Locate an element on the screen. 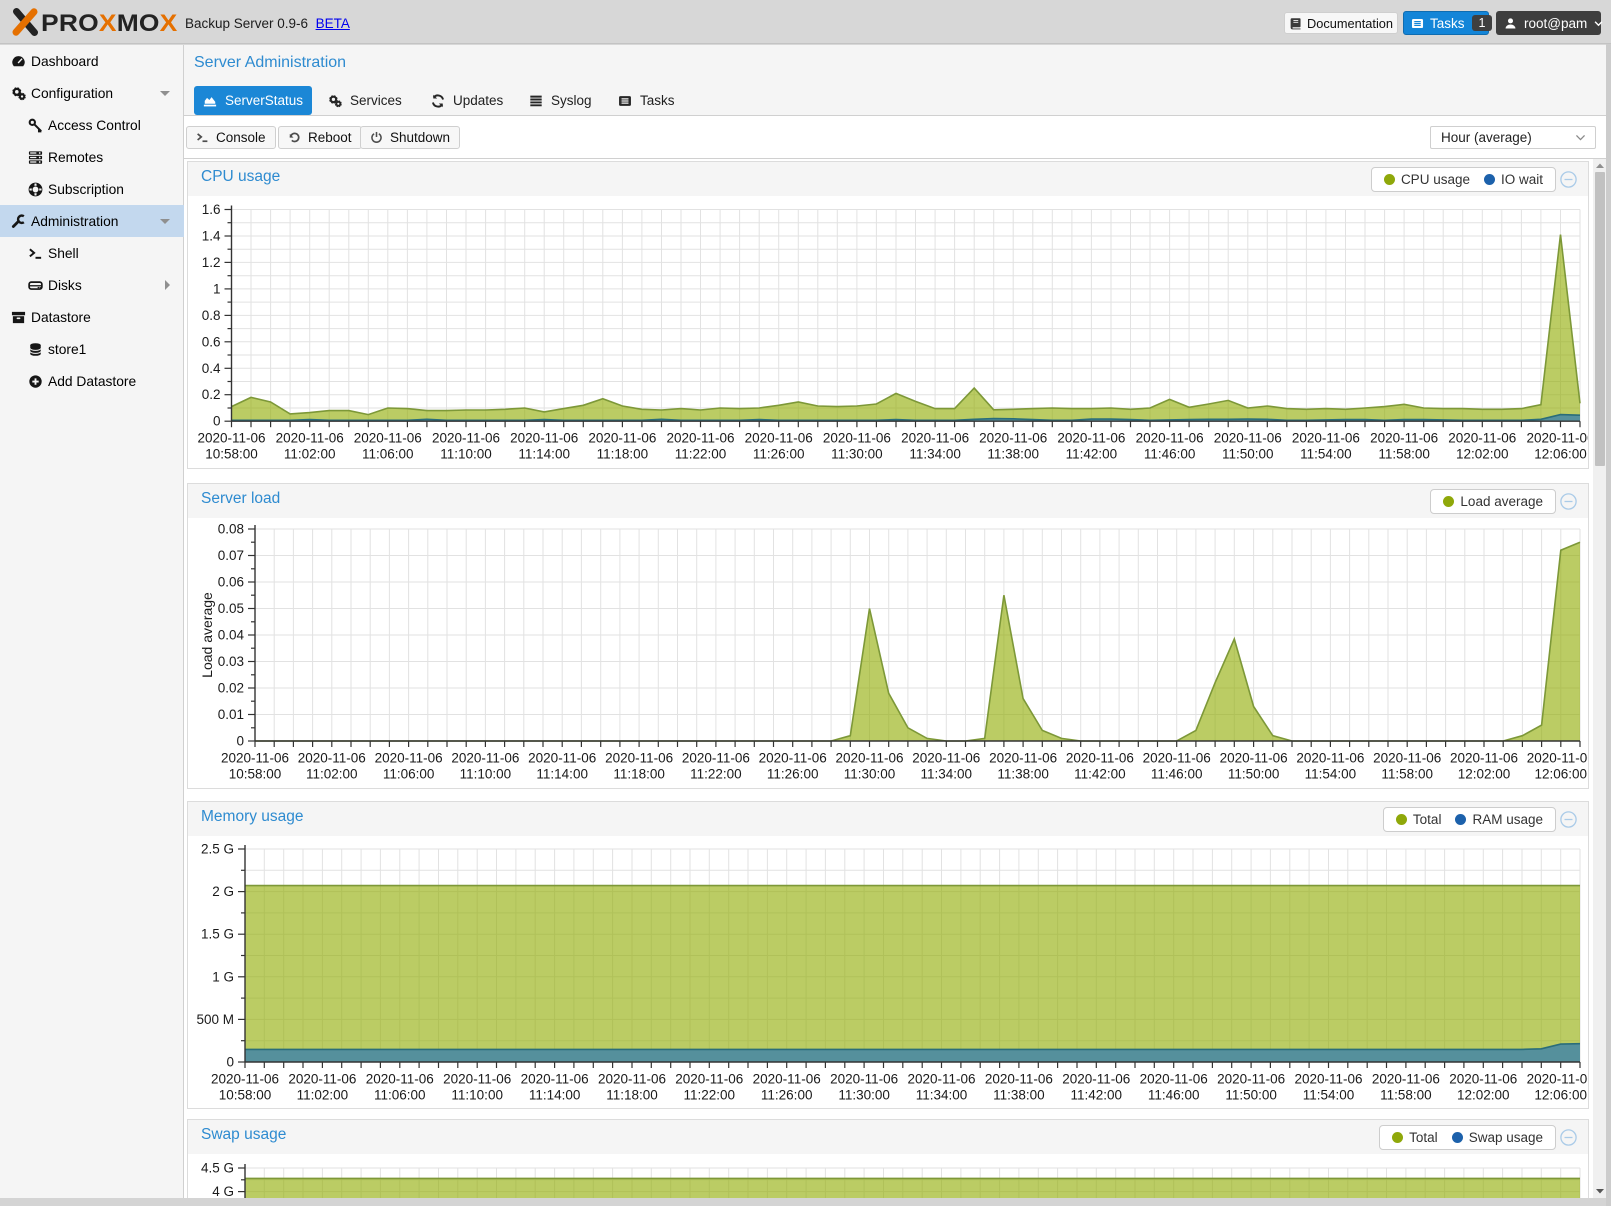 The image size is (1611, 1206). svg-text: 0.2 is located at coordinates (211, 394).